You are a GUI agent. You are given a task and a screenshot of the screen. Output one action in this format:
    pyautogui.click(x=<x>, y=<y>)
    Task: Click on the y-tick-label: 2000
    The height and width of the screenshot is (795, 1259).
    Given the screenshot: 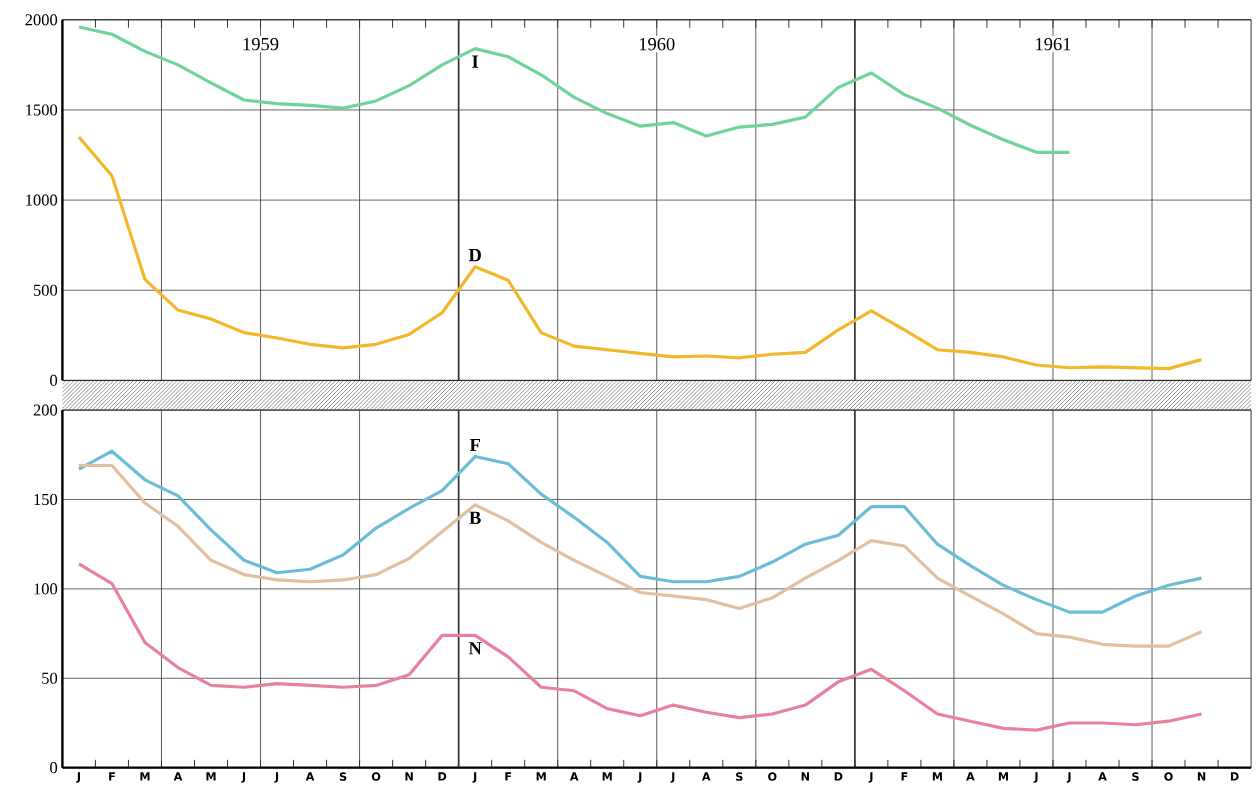 What is the action you would take?
    pyautogui.click(x=41, y=20)
    